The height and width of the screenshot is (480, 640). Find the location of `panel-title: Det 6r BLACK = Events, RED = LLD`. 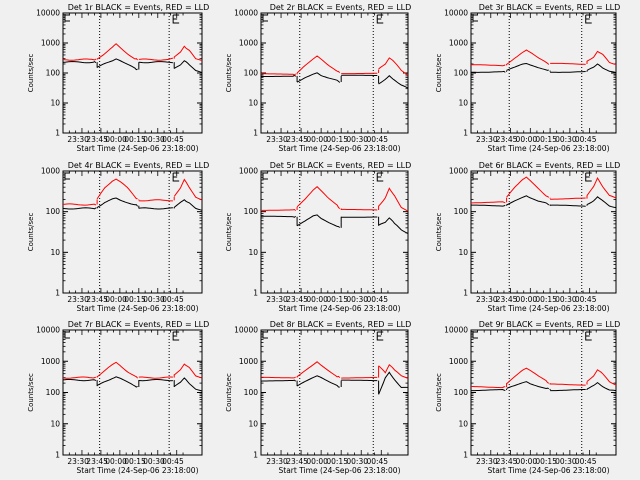

panel-title: Det 6r BLACK = Events, RED = LLD is located at coordinates (550, 165).